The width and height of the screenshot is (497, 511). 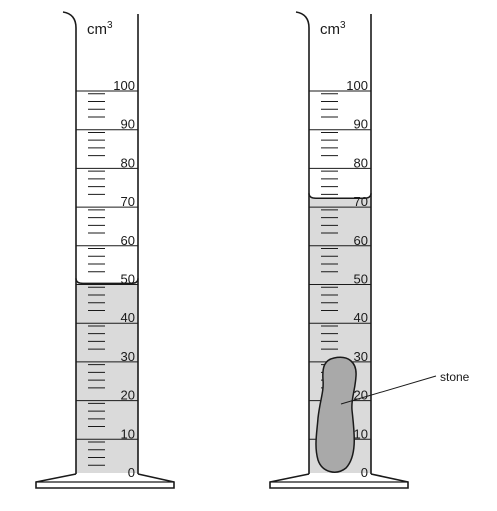 What do you see at coordinates (107, 265) in the screenshot?
I see `left-cylinder-major-graduations` at bounding box center [107, 265].